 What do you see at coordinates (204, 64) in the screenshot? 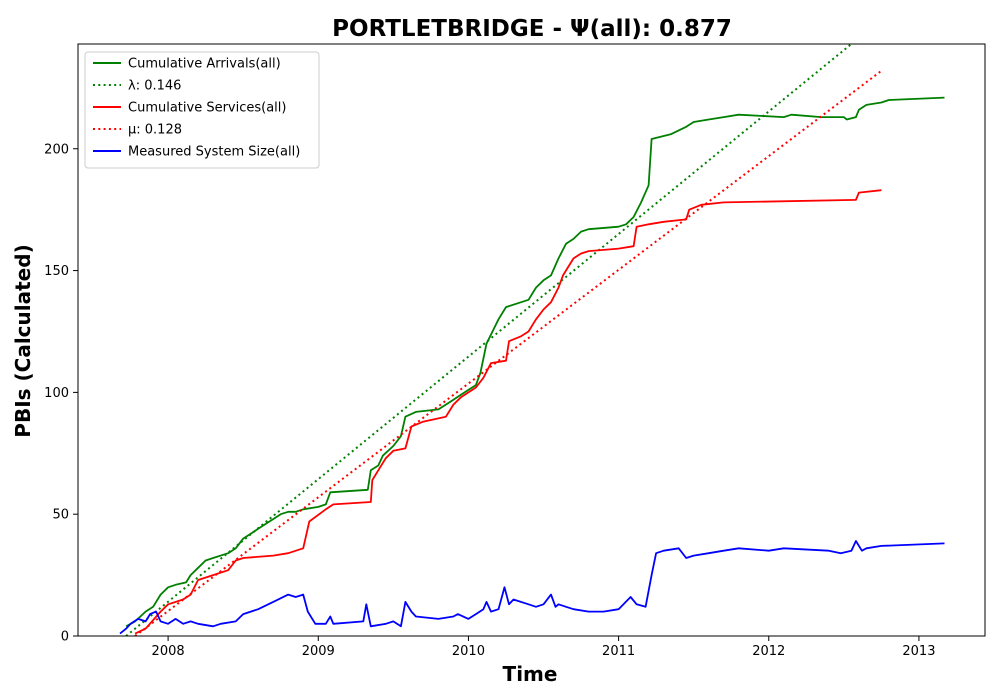
I see `legend-label: Cumulative Arrivals(all)` at bounding box center [204, 64].